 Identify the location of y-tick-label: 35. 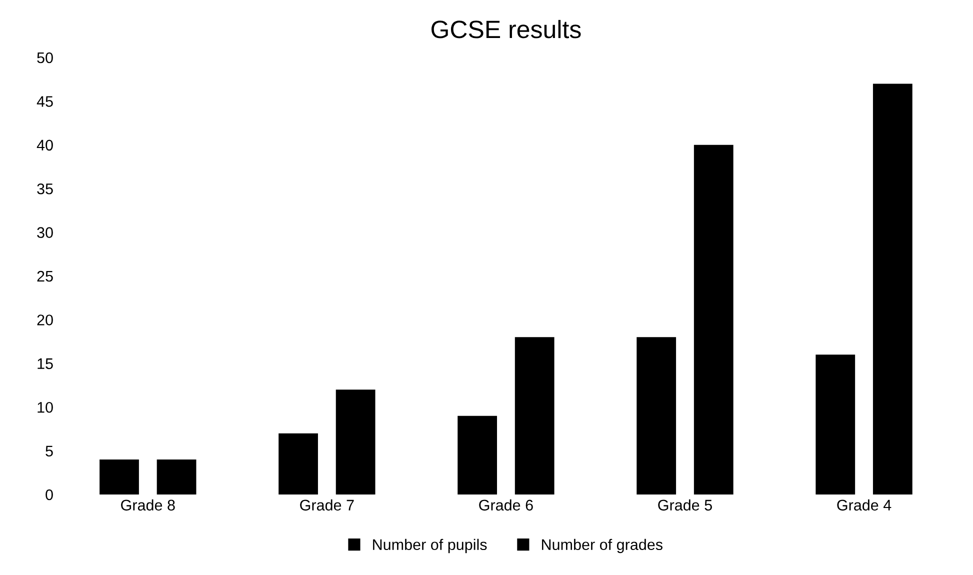
(45, 188).